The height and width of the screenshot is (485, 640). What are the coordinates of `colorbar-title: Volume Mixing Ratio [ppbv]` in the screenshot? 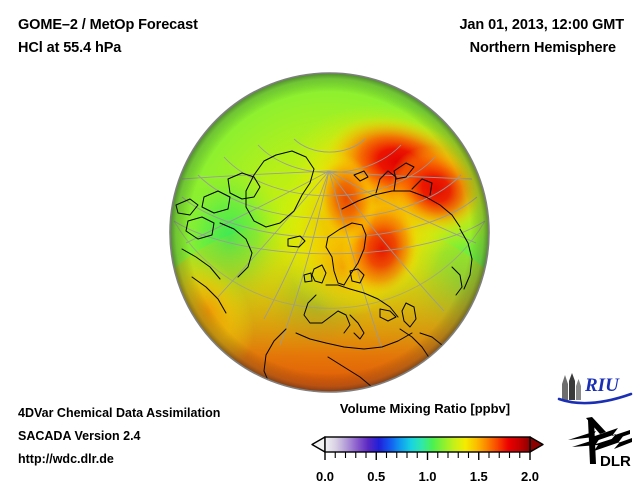 It's located at (425, 408).